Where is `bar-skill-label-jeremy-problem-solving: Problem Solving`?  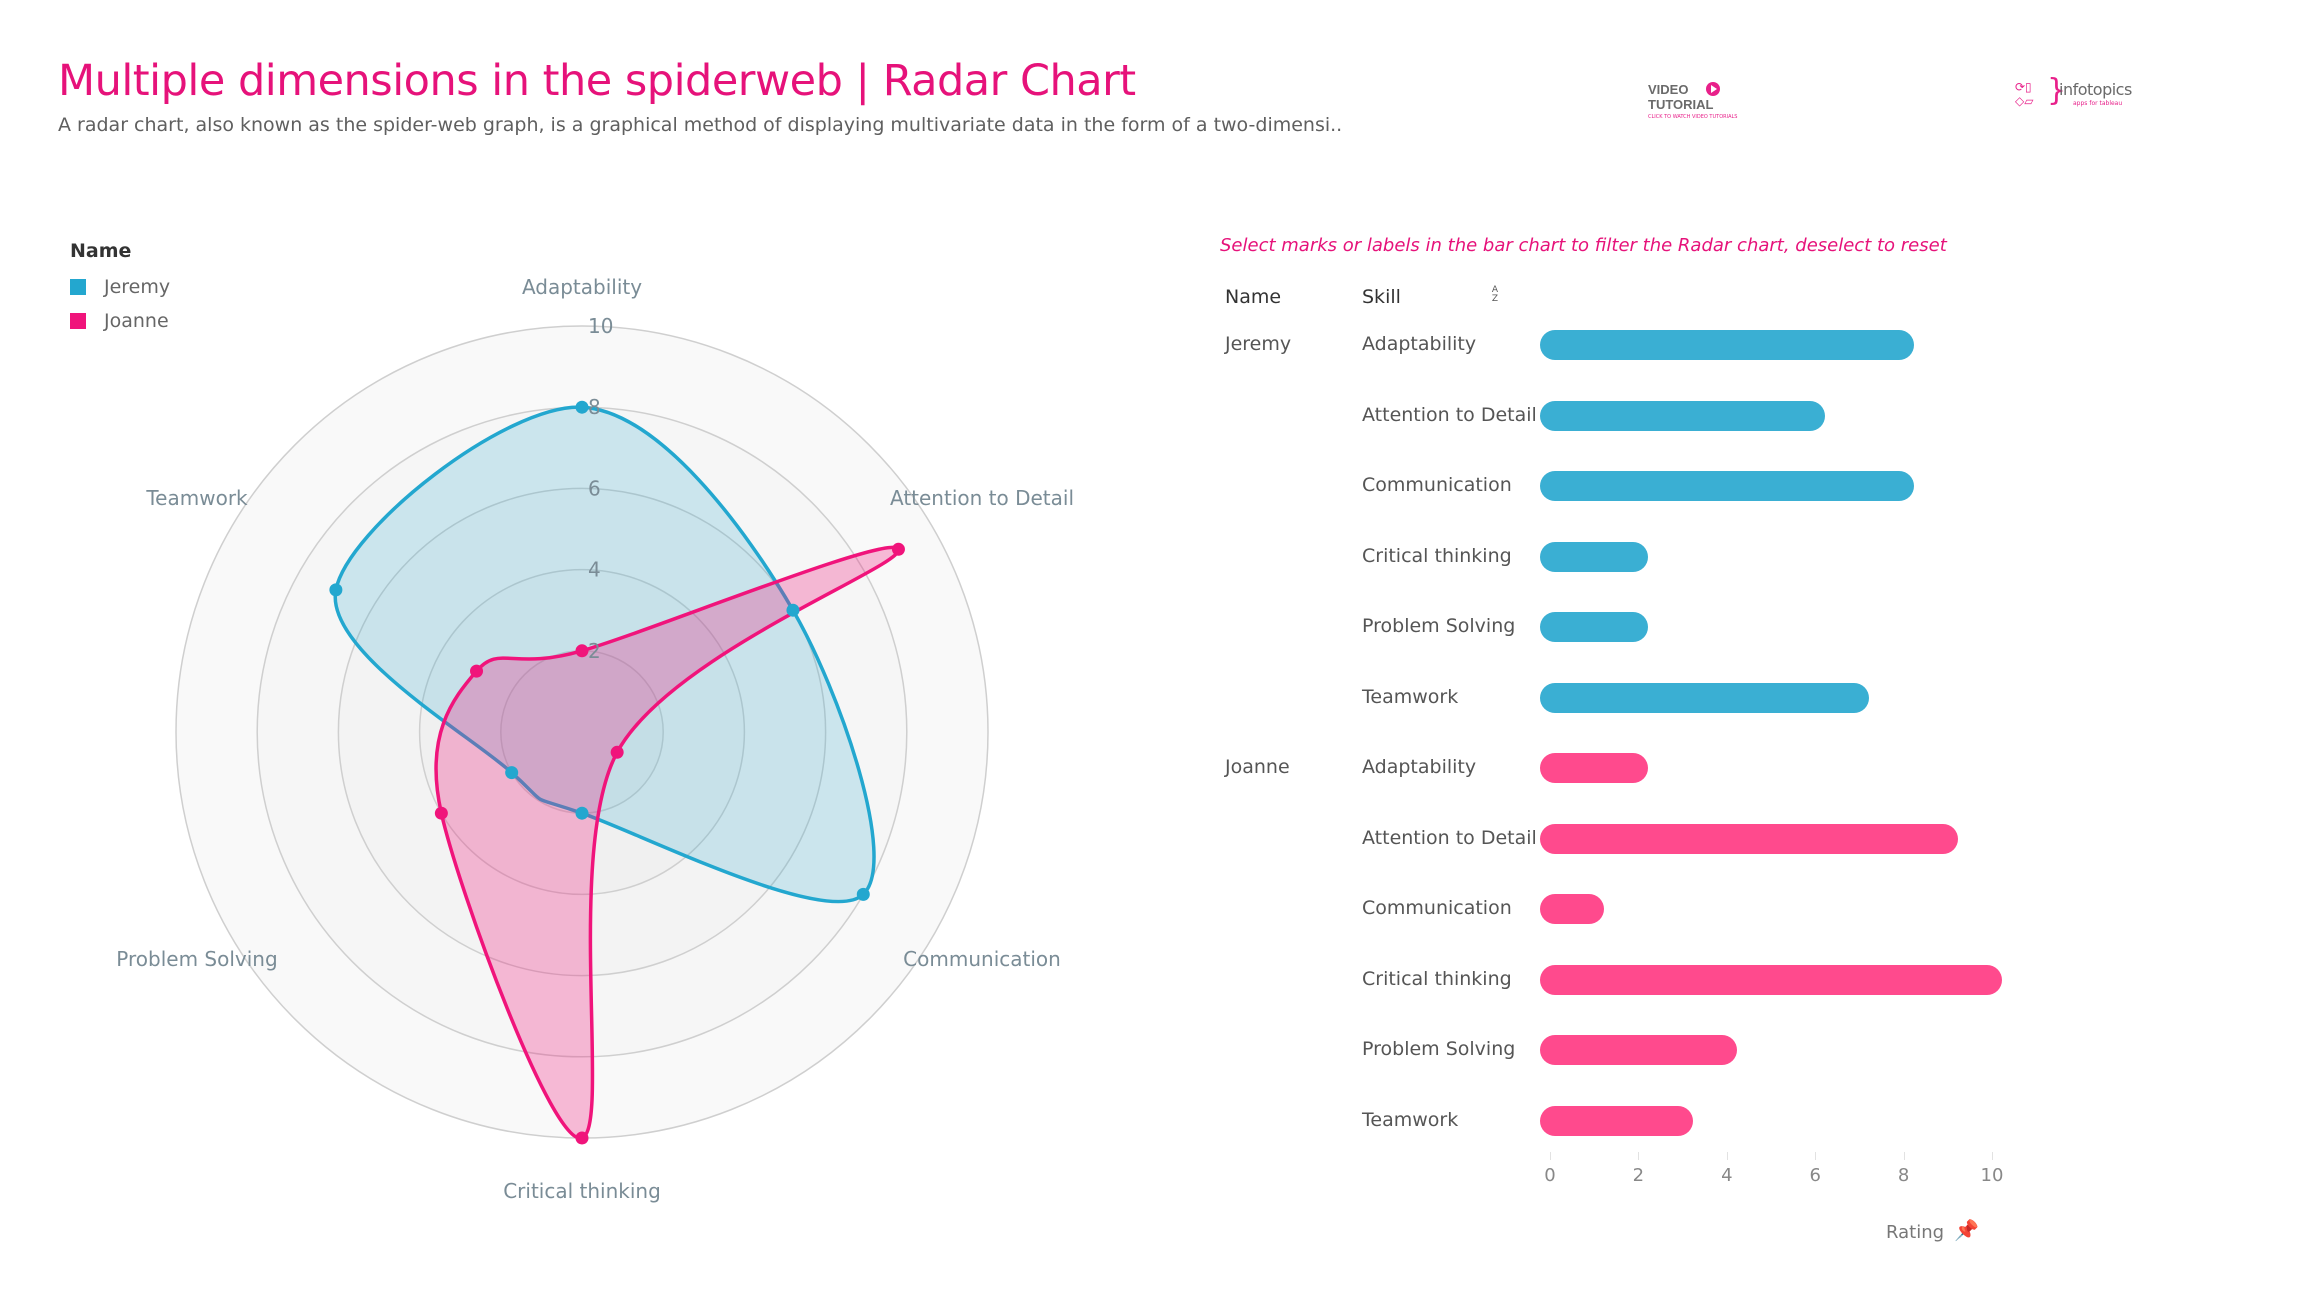
bar-skill-label-jeremy-problem-solving: Problem Solving is located at coordinates (1439, 626).